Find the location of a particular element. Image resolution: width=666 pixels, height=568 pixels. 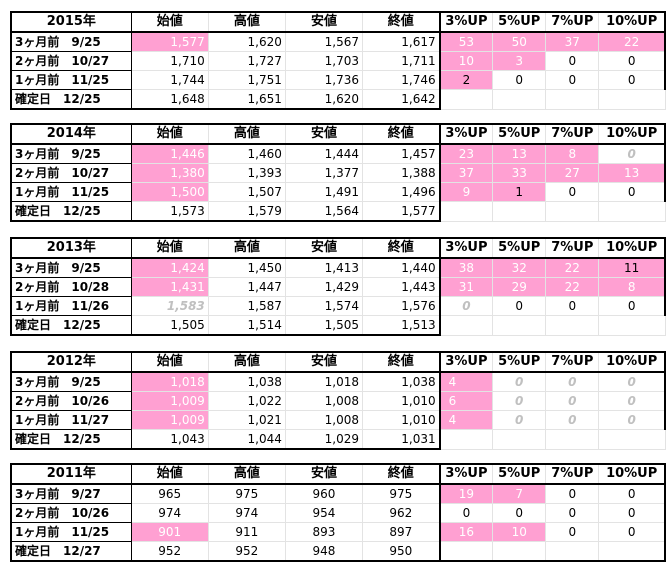

table-row: 確定日 12/27 952 952 948 950 is located at coordinates (337, 551).